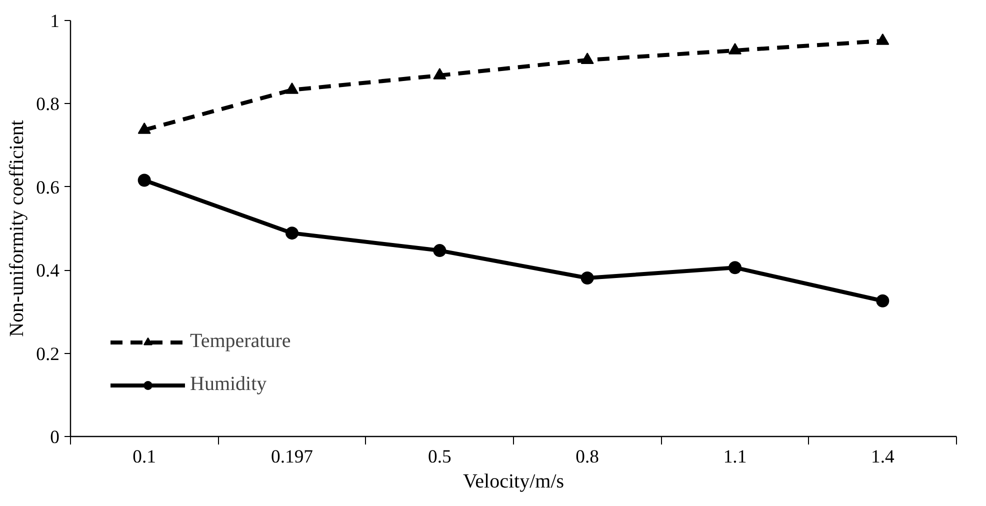 The image size is (986, 506). I want to click on x-tick-label: 1.1, so click(735, 457).